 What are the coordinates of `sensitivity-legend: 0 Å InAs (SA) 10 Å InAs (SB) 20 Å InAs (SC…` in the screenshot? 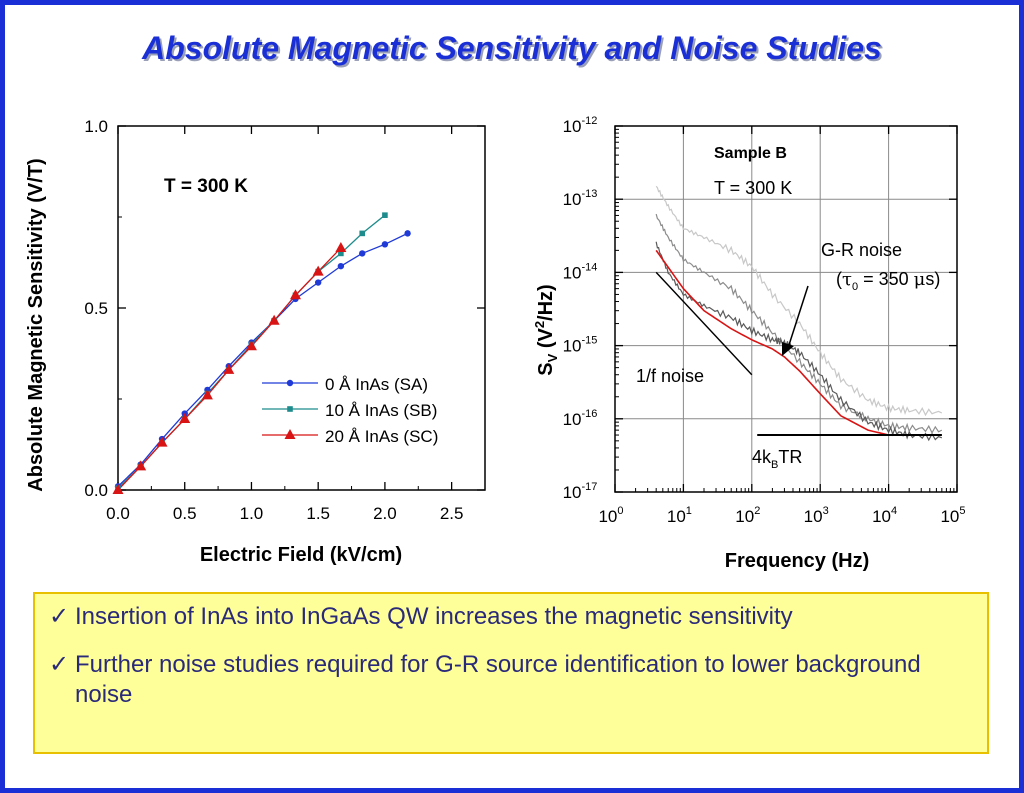 It's located at (366, 412).